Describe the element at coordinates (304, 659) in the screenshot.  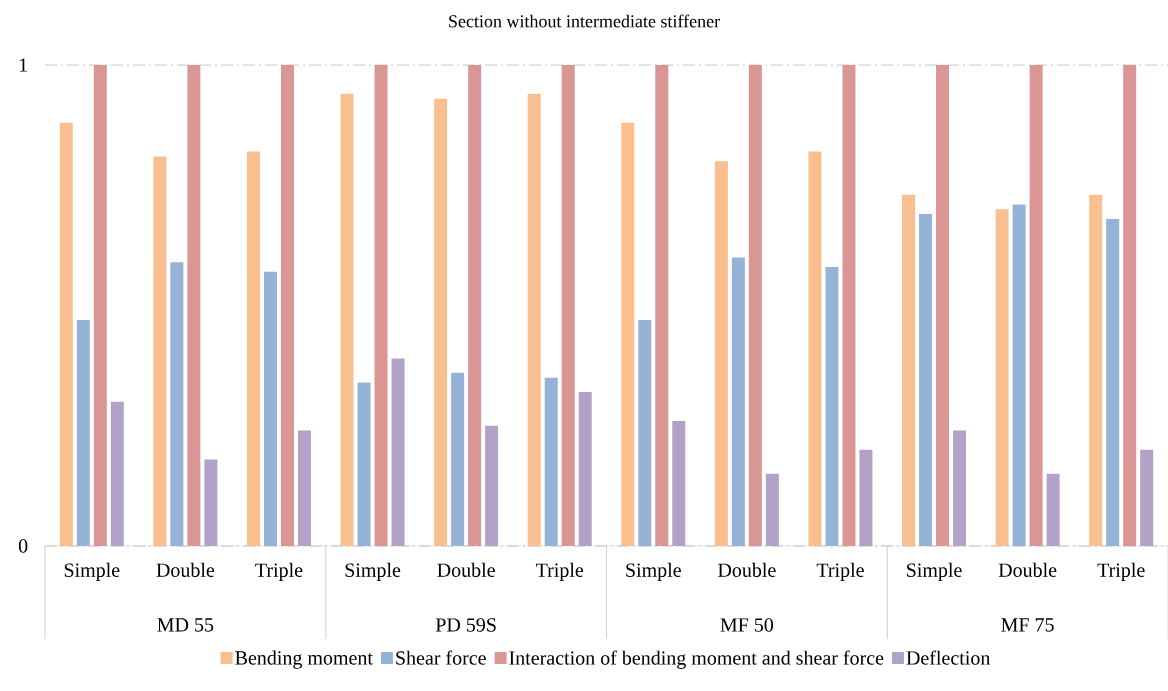
I see `legend-label: Bending moment` at that location.